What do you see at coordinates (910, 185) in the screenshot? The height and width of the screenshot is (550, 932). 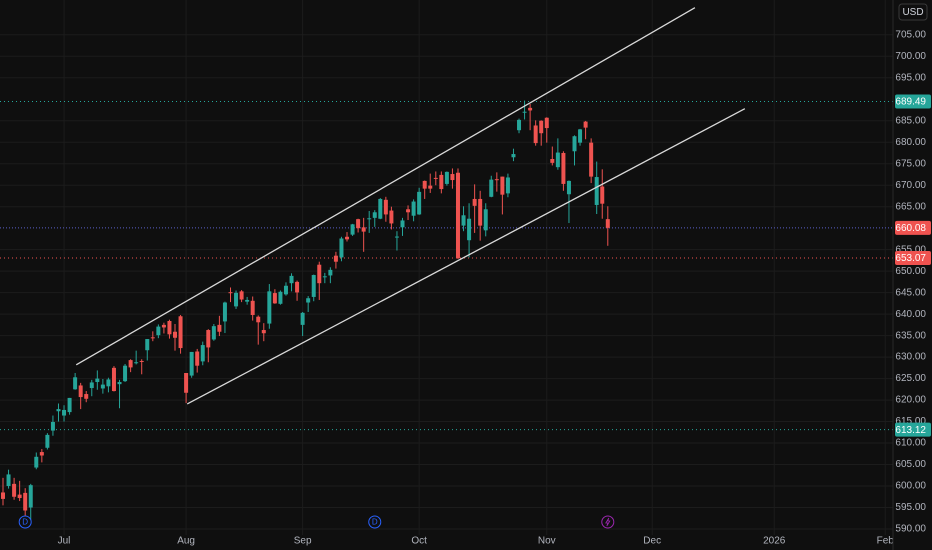 I see `y-tick-label: 670.00` at bounding box center [910, 185].